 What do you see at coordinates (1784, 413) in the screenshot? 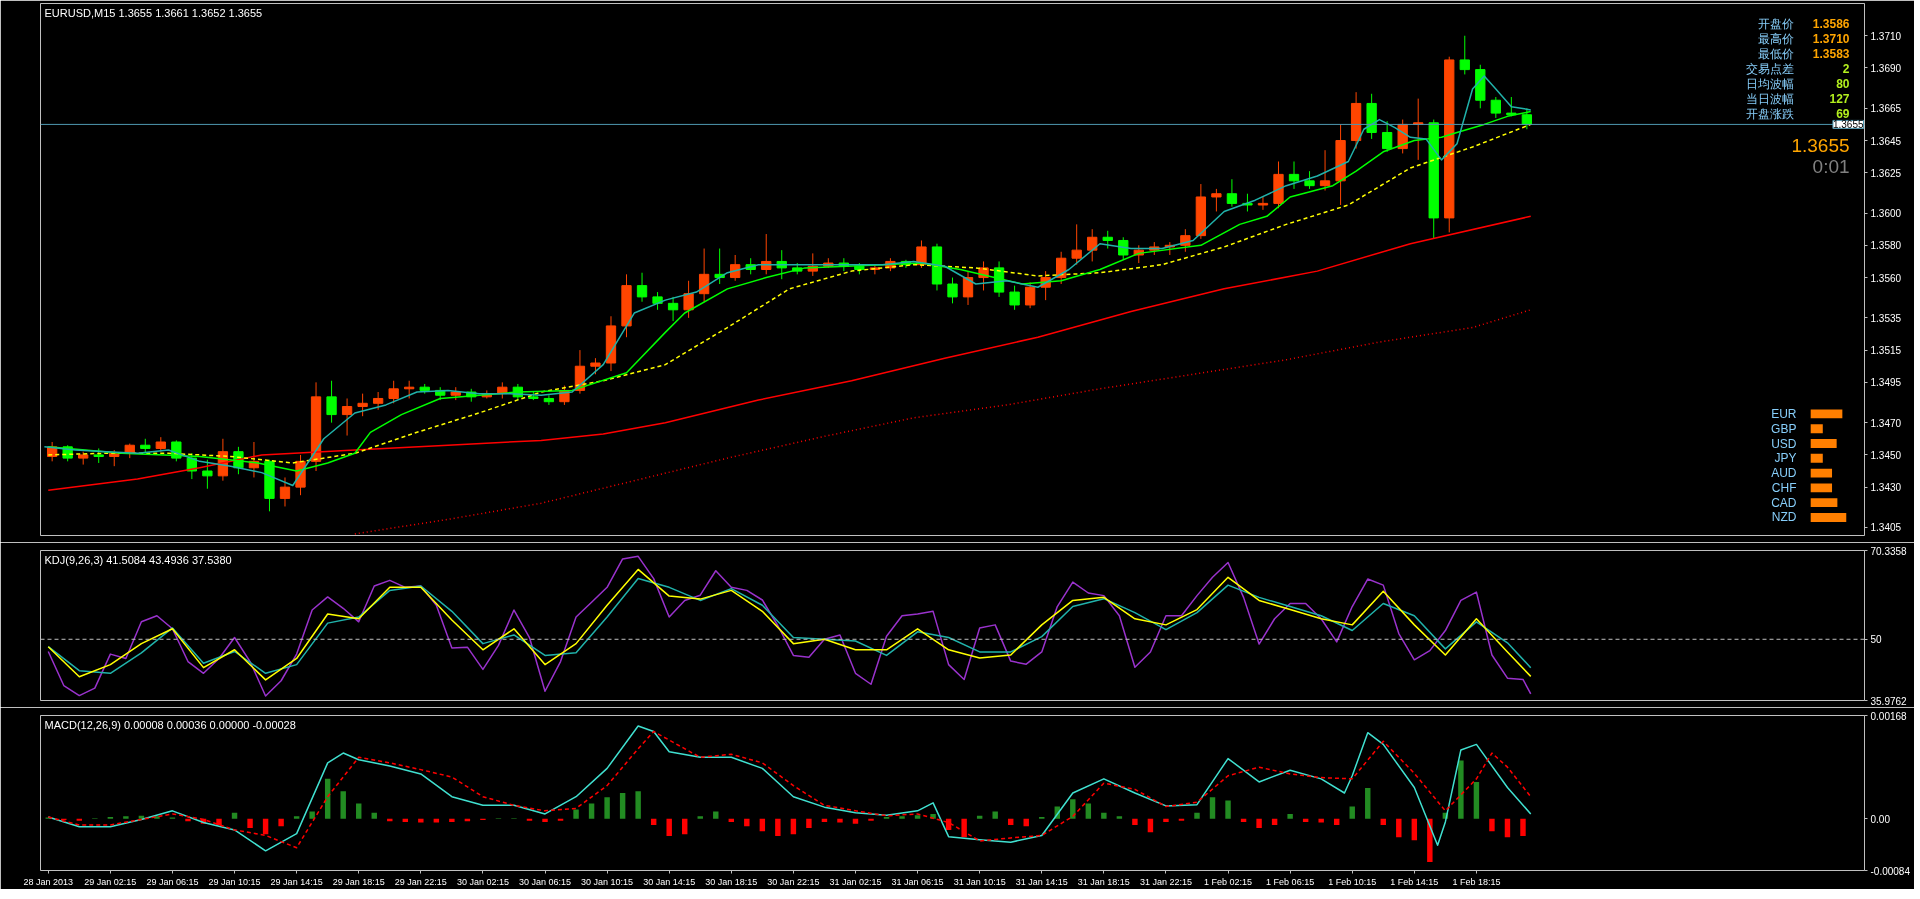
I see `y-tick-label: EUR` at bounding box center [1784, 413].